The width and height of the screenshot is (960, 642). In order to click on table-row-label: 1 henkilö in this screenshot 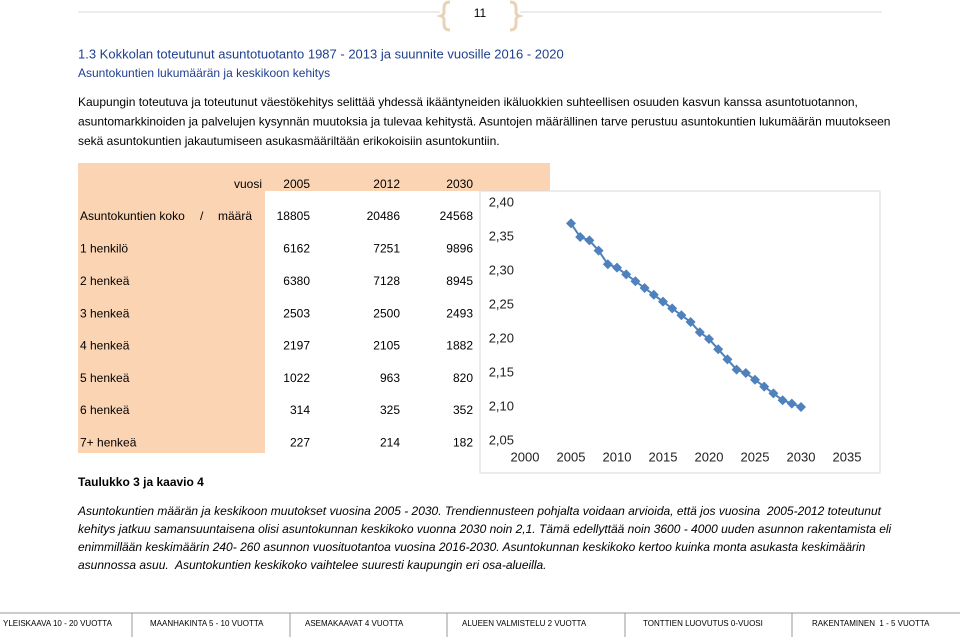, I will do `click(104, 249)`.